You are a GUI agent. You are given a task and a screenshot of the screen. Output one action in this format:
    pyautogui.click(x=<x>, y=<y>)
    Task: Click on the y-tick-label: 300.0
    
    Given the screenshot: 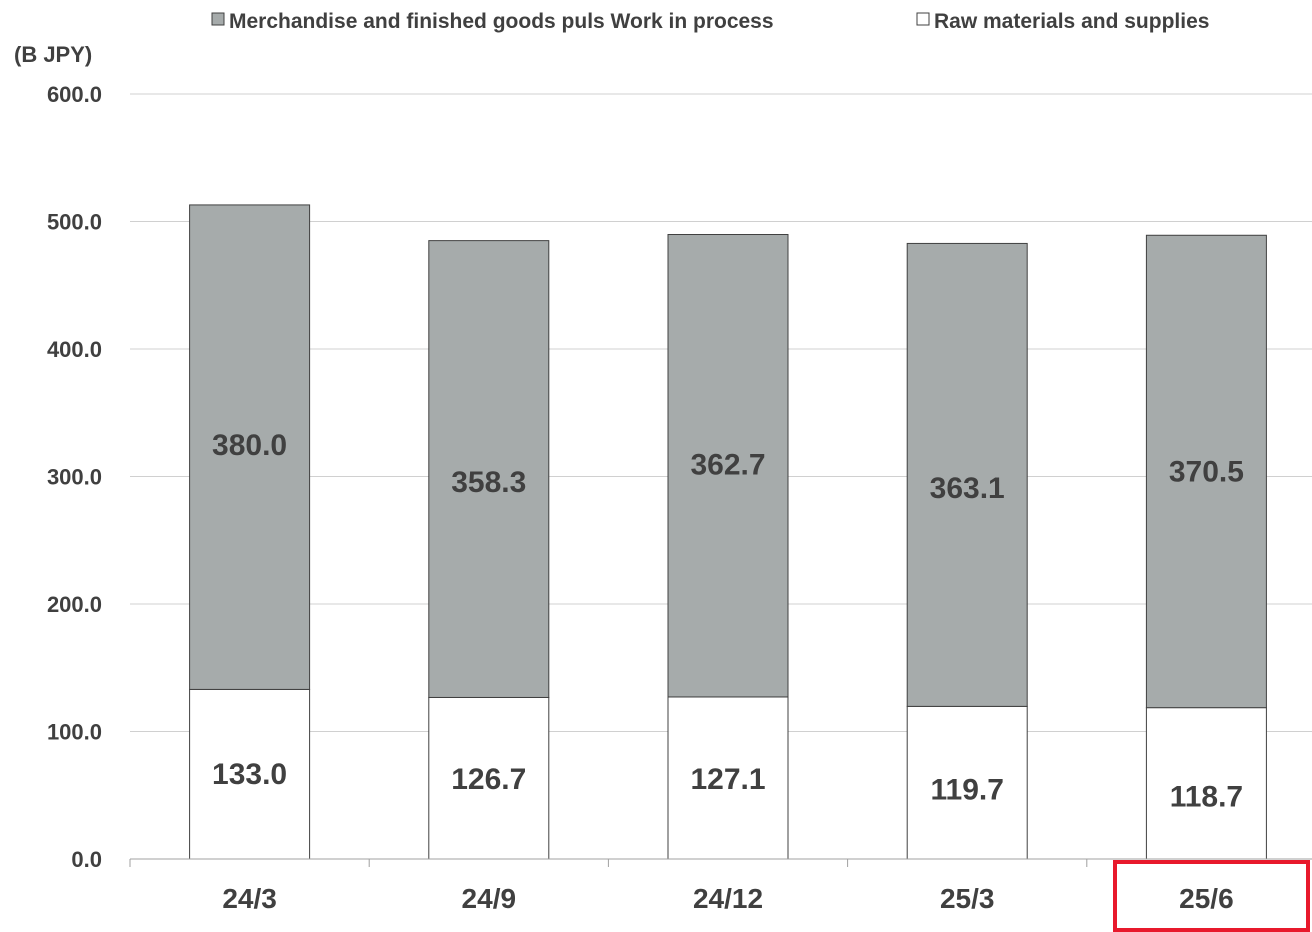 What is the action you would take?
    pyautogui.click(x=74, y=477)
    